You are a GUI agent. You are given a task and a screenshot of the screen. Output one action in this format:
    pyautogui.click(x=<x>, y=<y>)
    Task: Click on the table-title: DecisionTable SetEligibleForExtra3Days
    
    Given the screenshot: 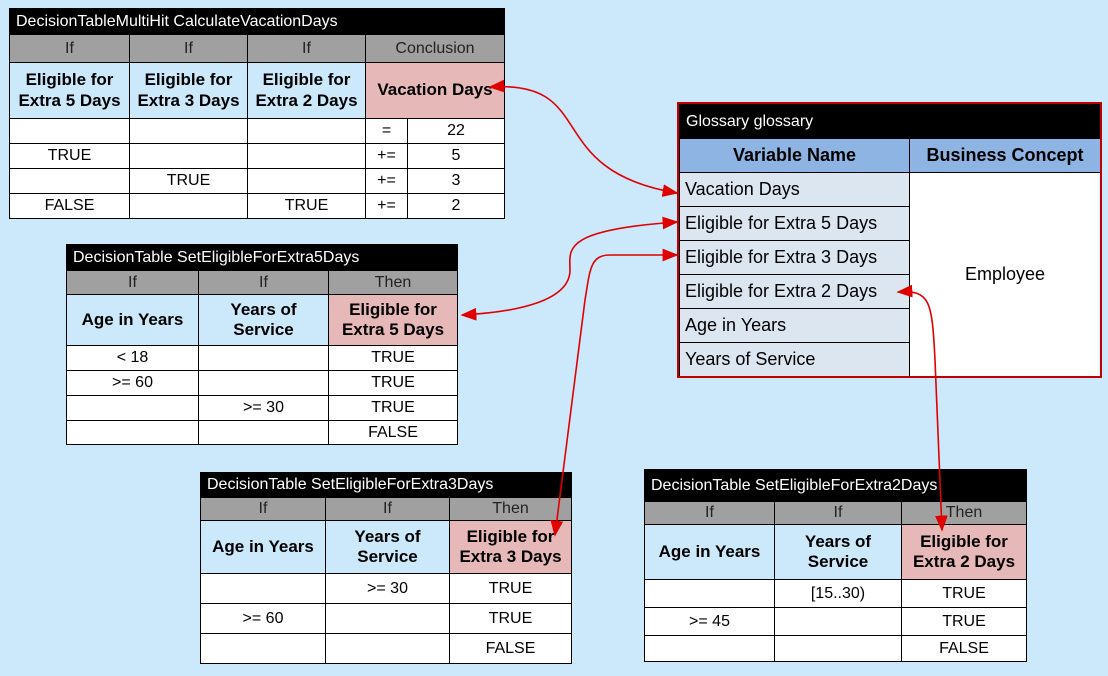 What is the action you would take?
    pyautogui.click(x=386, y=485)
    